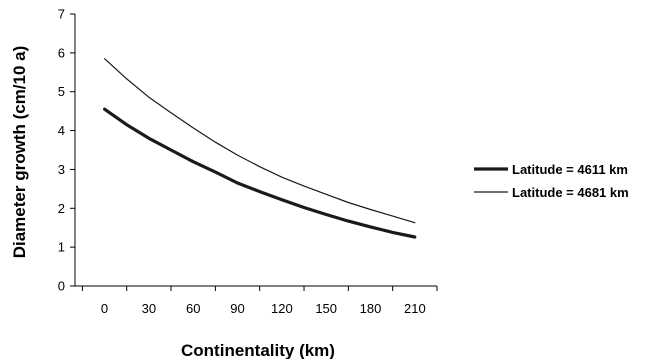  What do you see at coordinates (61, 130) in the screenshot?
I see `y-tick-label: 4` at bounding box center [61, 130].